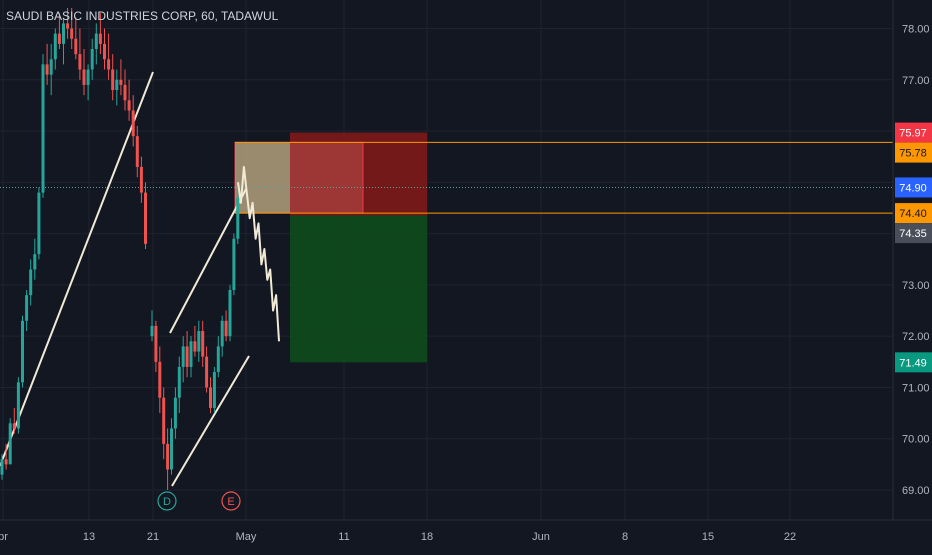  What do you see at coordinates (358, 289) in the screenshot?
I see `take-profit-zone` at bounding box center [358, 289].